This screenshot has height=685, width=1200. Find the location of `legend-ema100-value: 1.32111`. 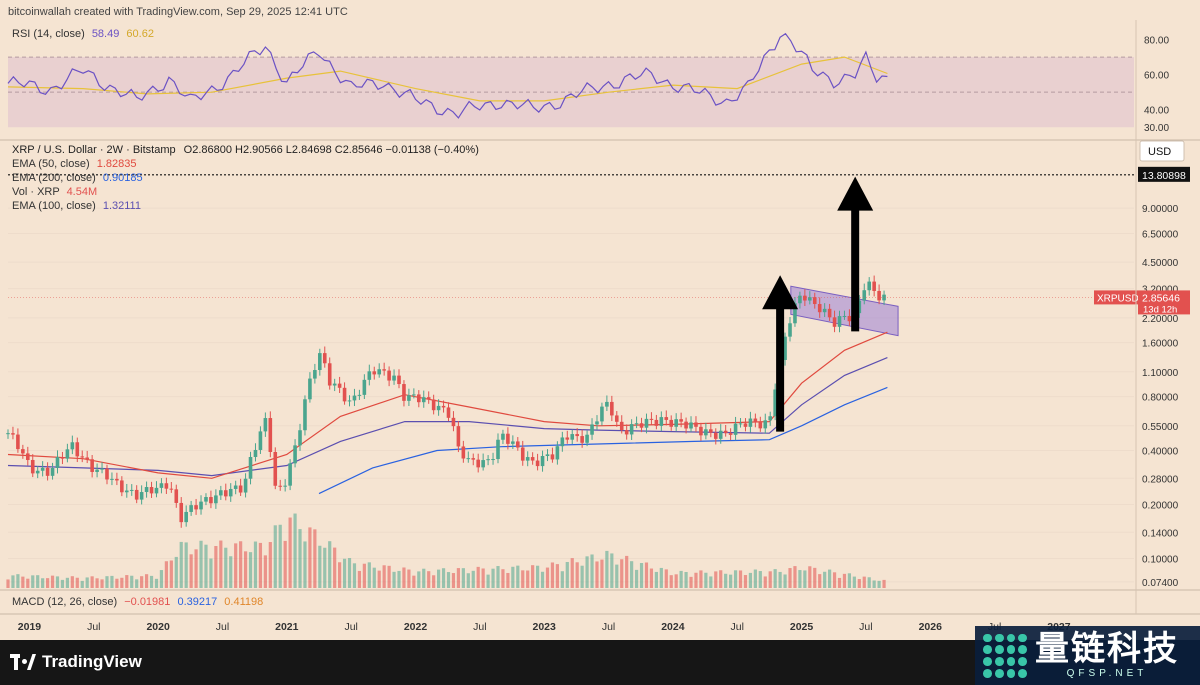

legend-ema100-value: 1.32111 is located at coordinates (122, 206).